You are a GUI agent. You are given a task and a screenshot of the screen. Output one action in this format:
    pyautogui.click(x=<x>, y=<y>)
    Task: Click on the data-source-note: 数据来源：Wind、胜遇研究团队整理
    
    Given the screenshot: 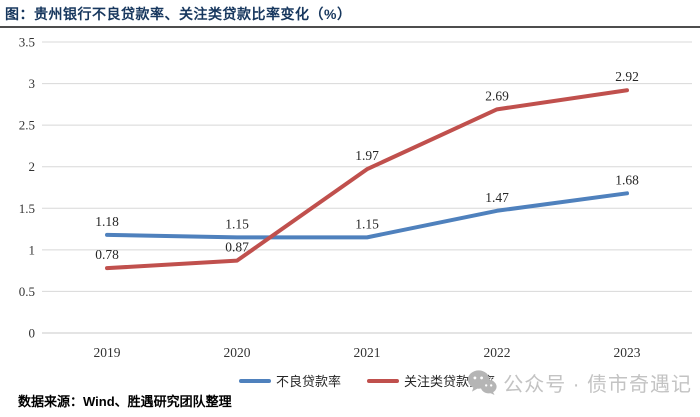 What is the action you would take?
    pyautogui.click(x=125, y=401)
    